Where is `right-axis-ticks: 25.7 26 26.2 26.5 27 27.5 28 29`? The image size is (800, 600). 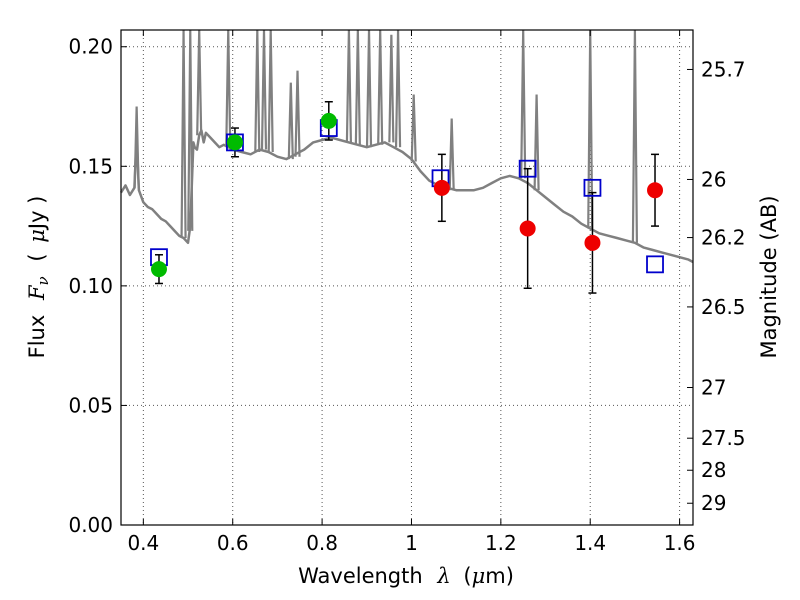
right-axis-ticks: 25.7 26 26.2 26.5 27 27.5 28 29 is located at coordinates (716, 286).